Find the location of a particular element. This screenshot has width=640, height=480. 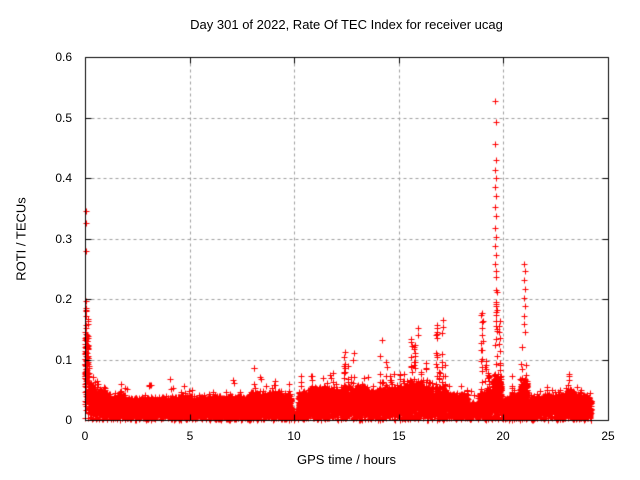

y-tick-label: 0.6 is located at coordinates (63, 57).